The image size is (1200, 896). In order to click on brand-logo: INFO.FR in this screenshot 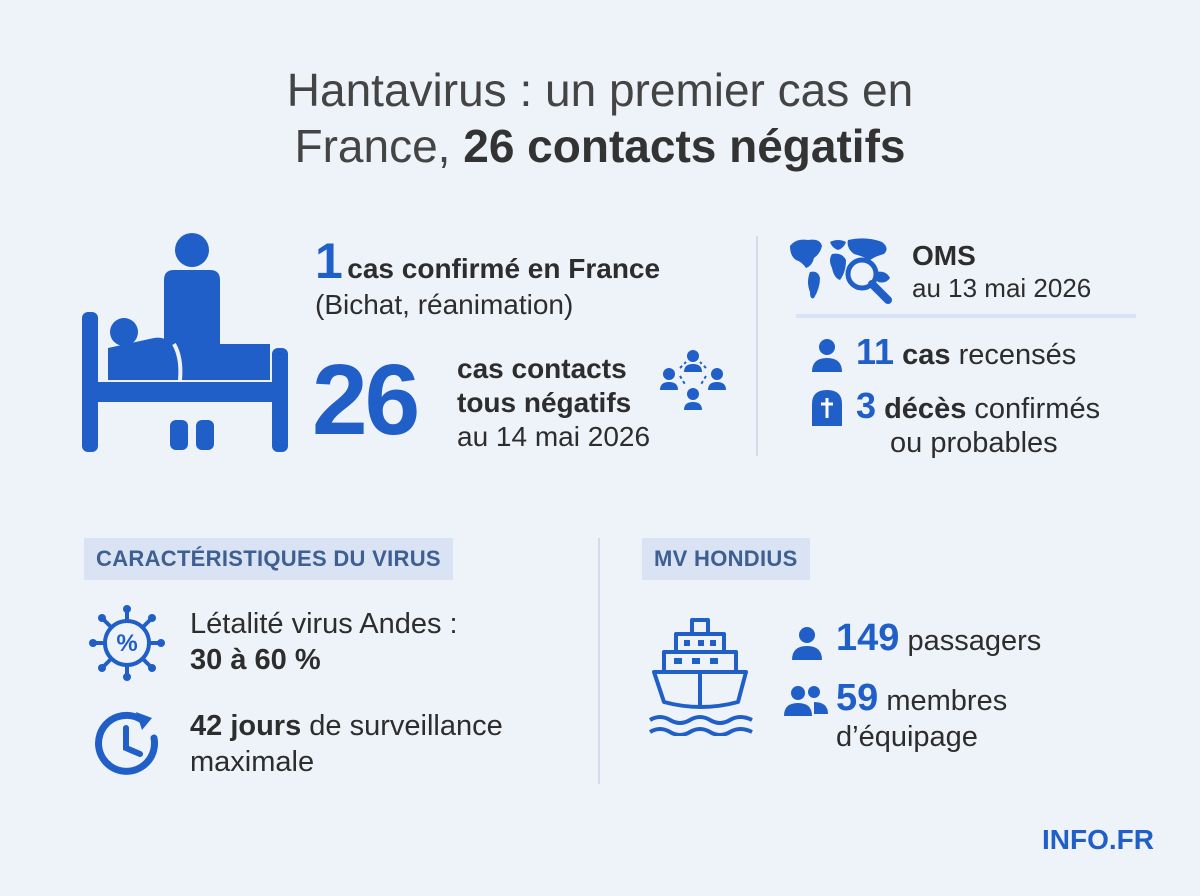, I will do `click(1098, 839)`.